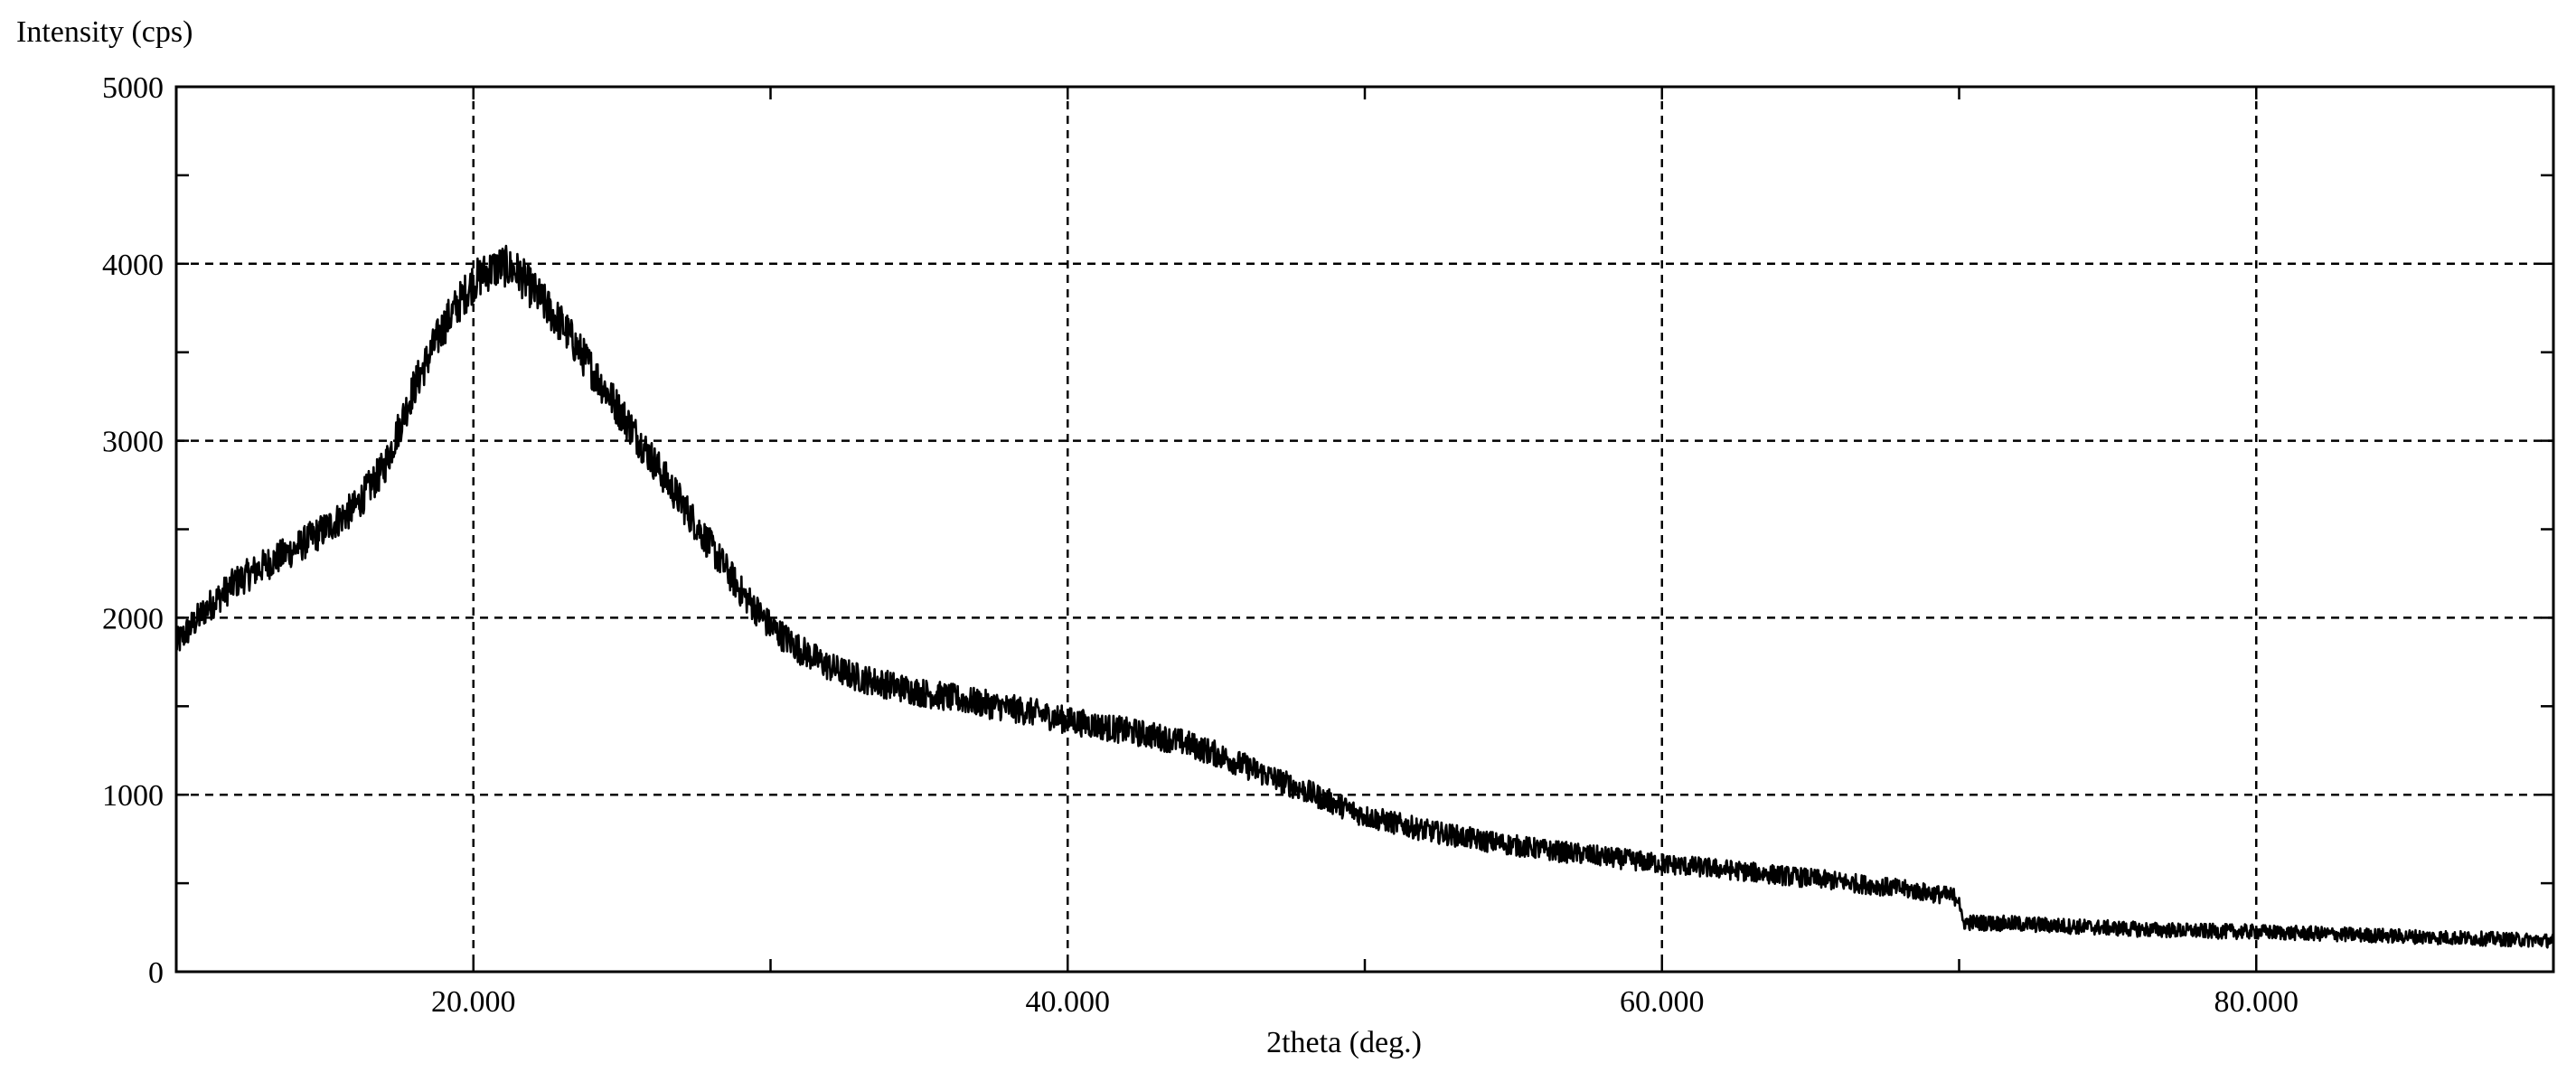 The height and width of the screenshot is (1082, 2576). What do you see at coordinates (133, 442) in the screenshot?
I see `y-tick-label: 3000` at bounding box center [133, 442].